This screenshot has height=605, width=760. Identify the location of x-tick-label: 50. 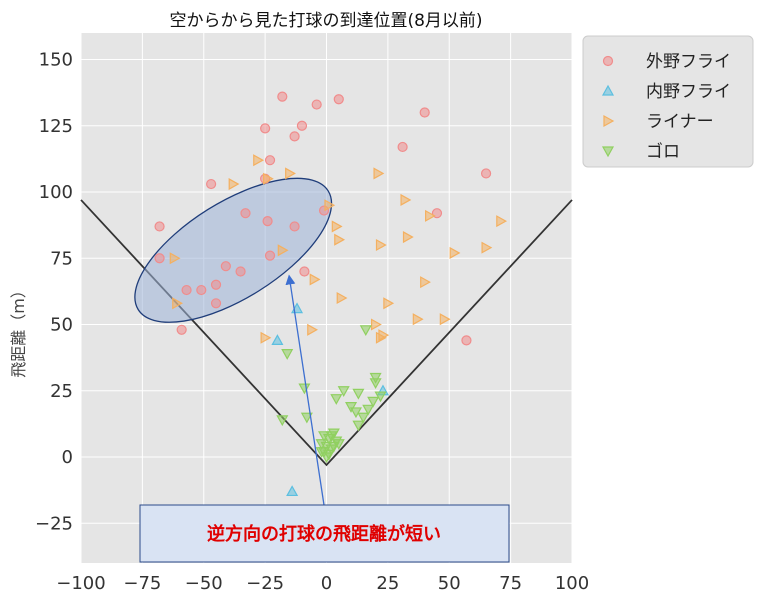
(449, 583).